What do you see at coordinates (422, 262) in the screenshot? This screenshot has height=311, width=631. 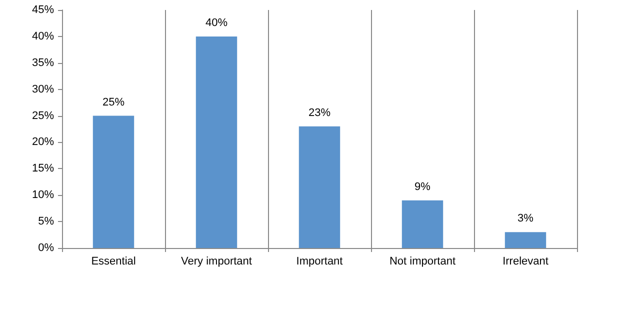 I see `x-tick-label: Not important` at bounding box center [422, 262].